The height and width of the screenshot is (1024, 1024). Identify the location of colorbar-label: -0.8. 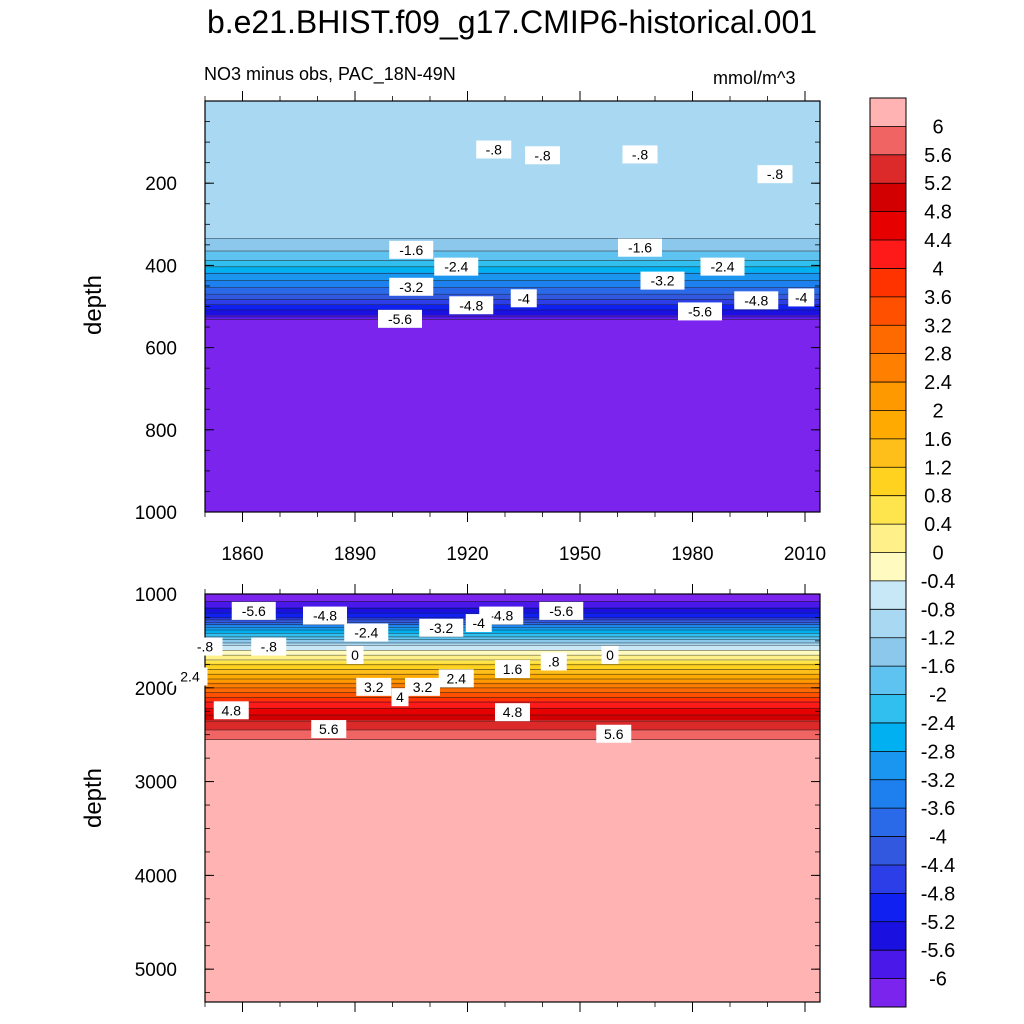
(938, 610).